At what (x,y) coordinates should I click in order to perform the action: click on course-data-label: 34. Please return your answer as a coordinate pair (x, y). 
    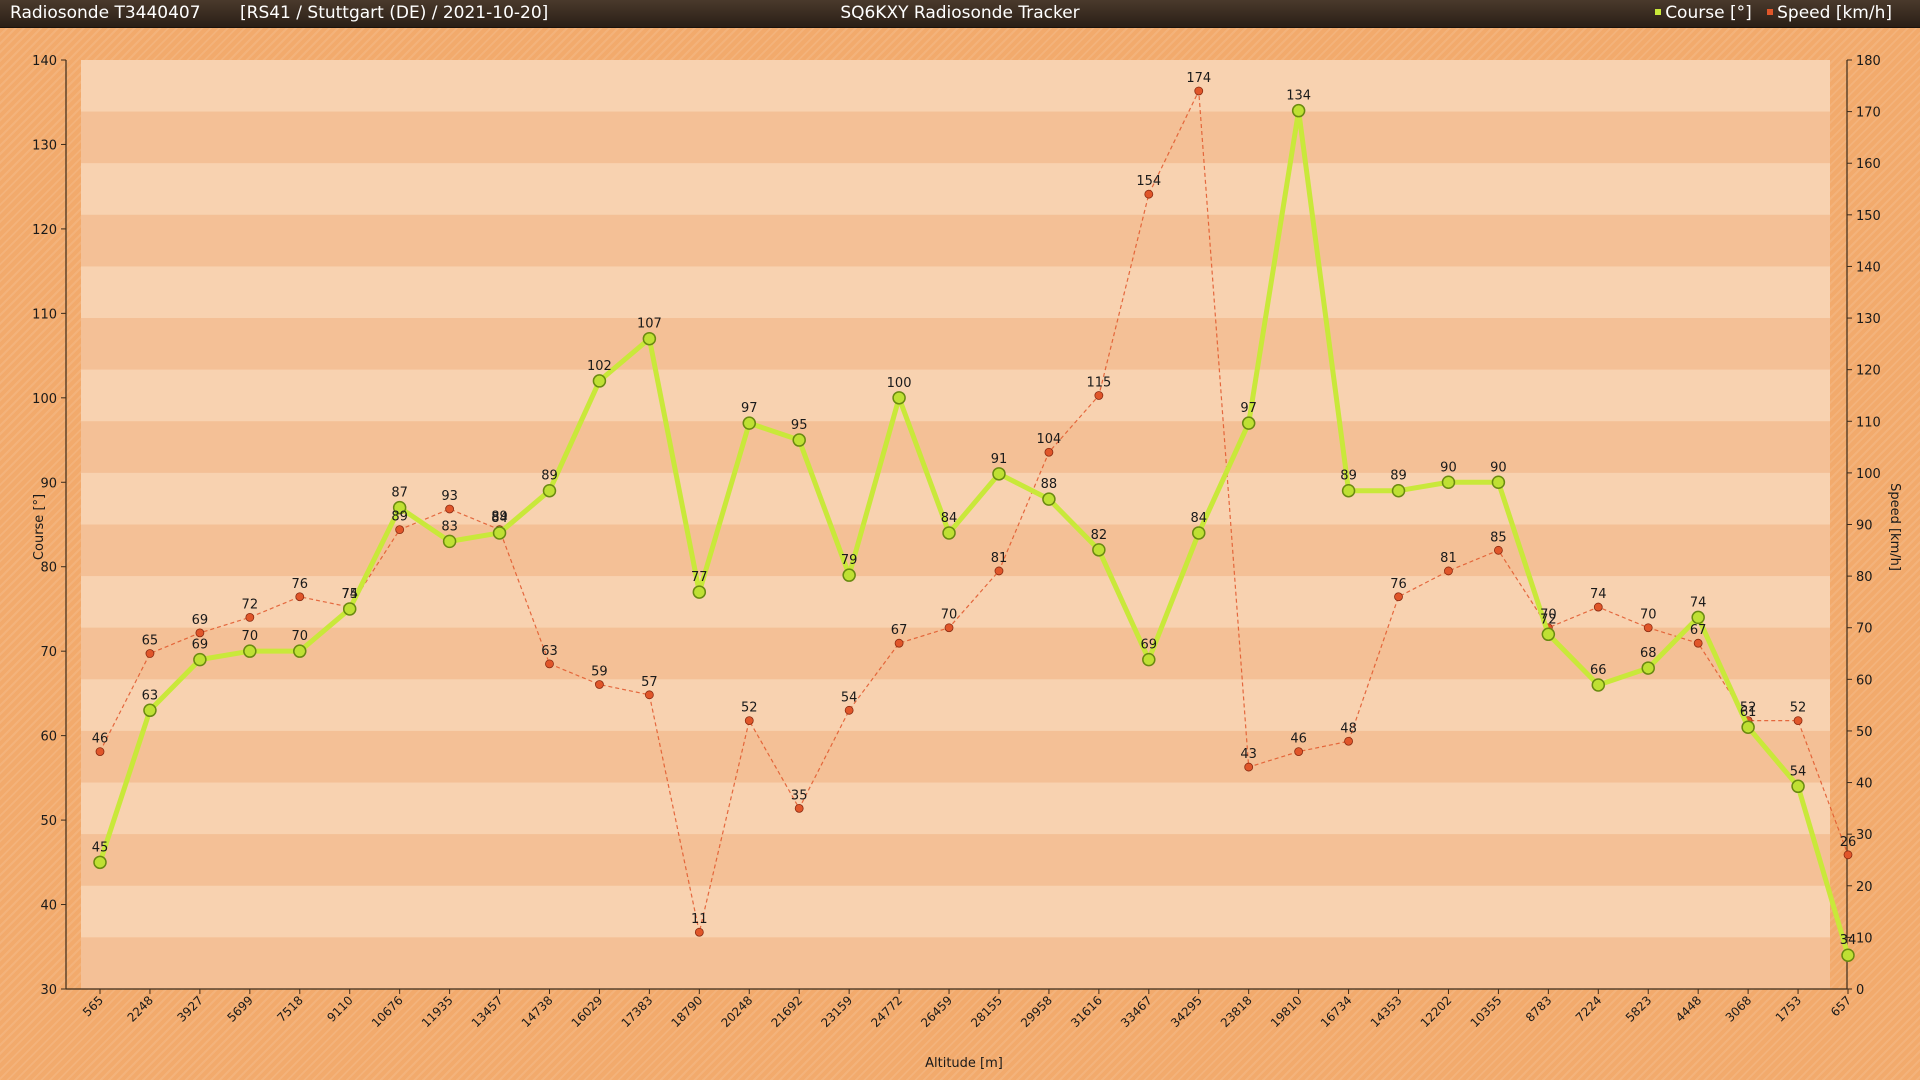
    Looking at the image, I should click on (1848, 940).